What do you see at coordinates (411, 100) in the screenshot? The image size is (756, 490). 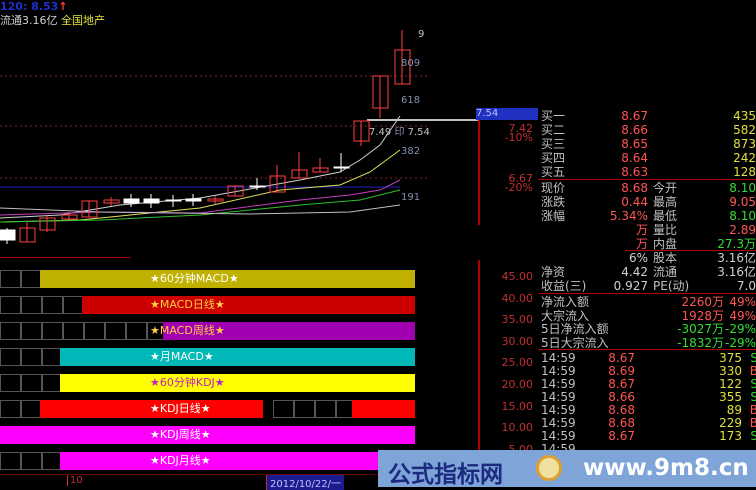 I see `fib-618: 618` at bounding box center [411, 100].